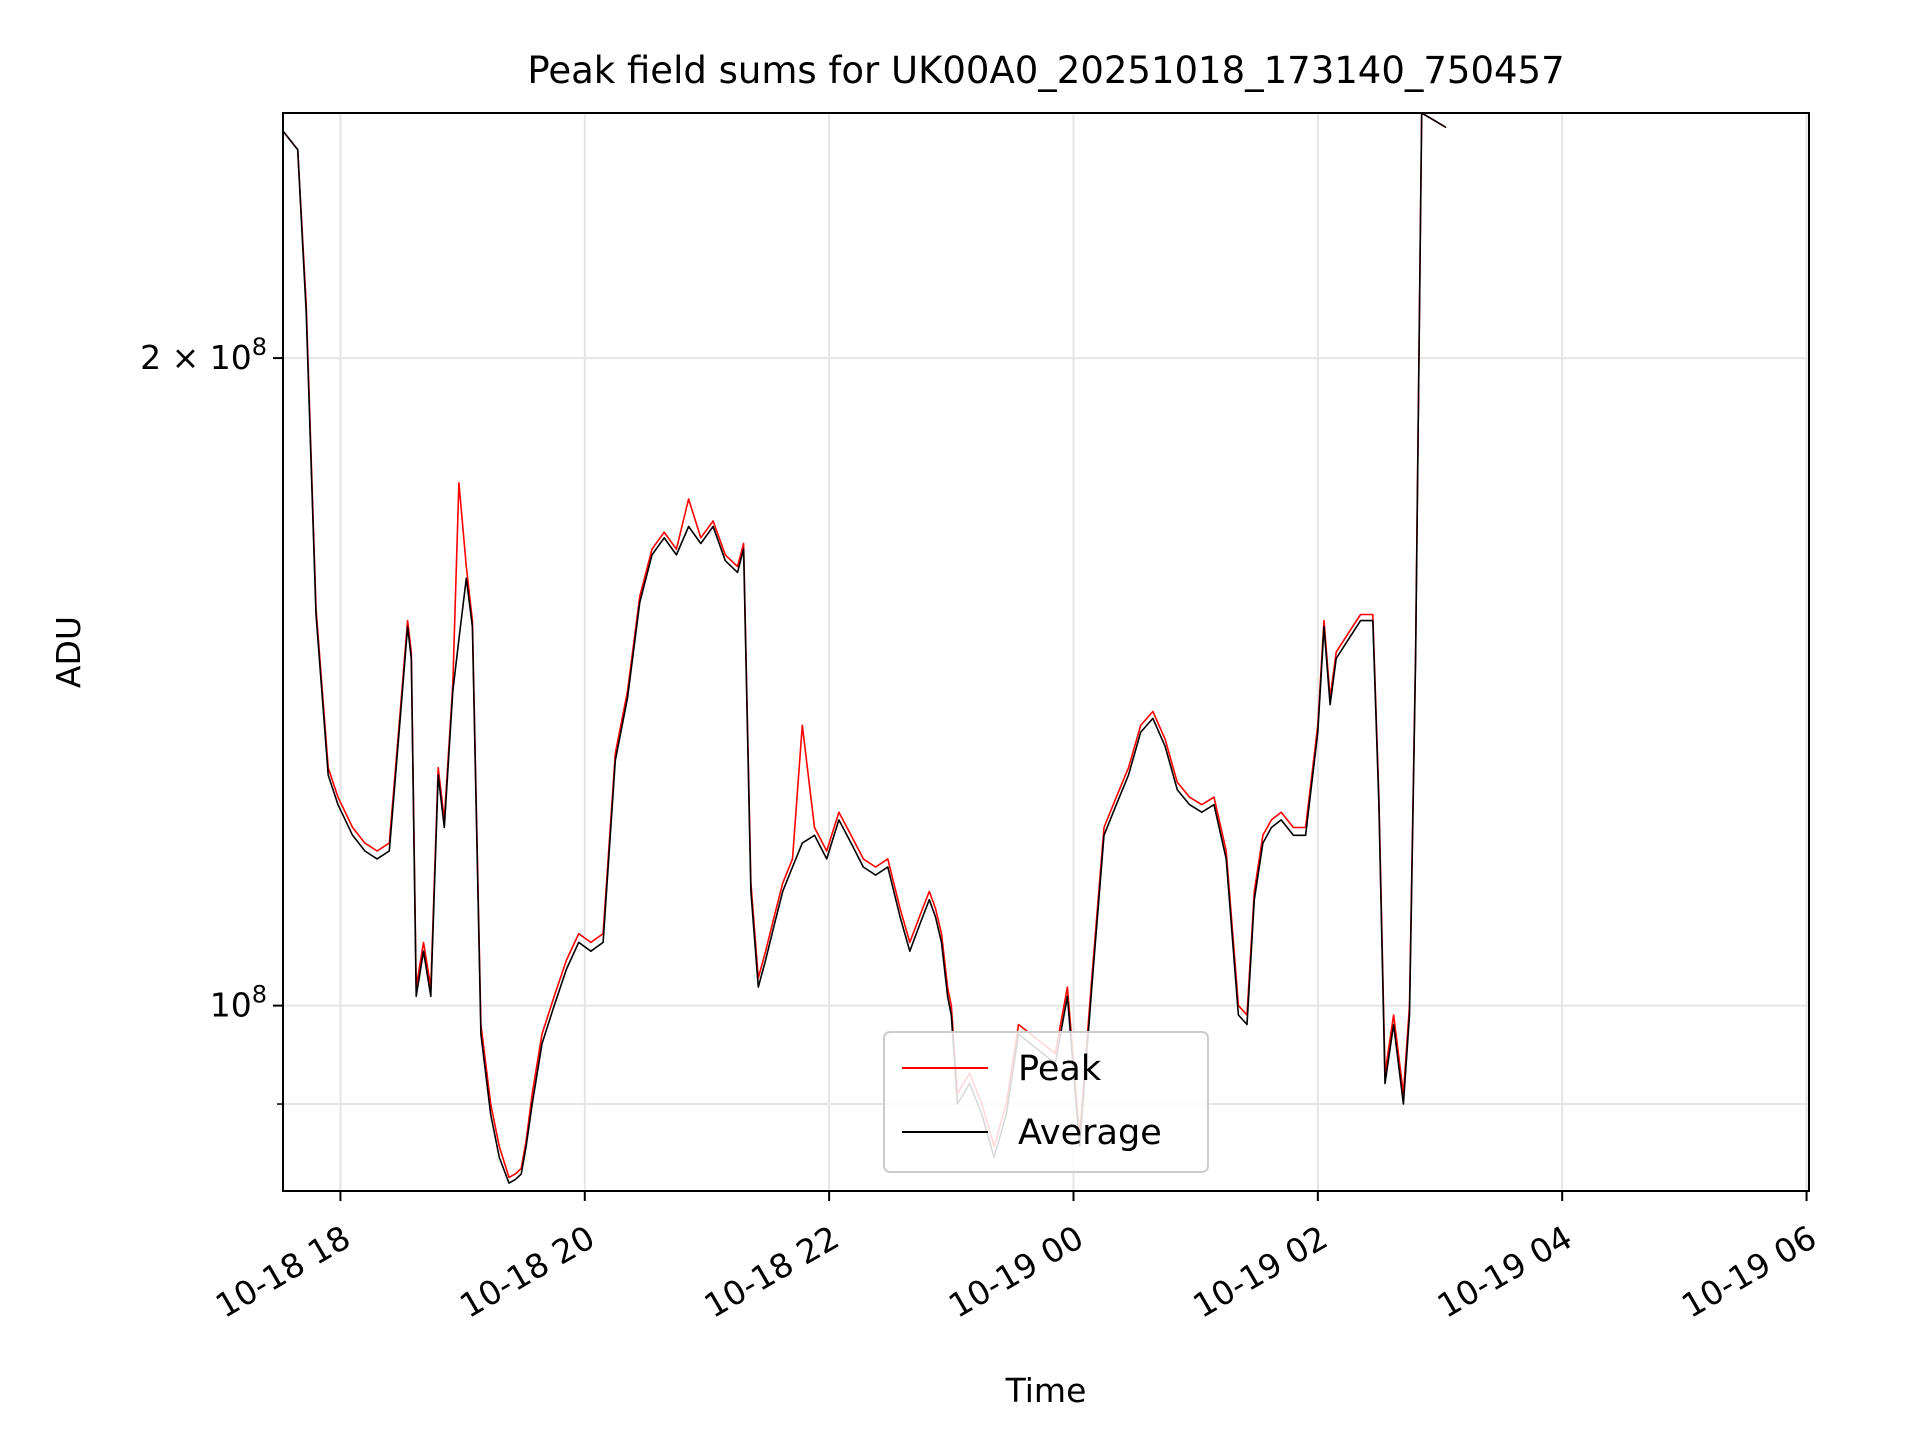  I want to click on x-axis-label: Time, so click(1046, 1390).